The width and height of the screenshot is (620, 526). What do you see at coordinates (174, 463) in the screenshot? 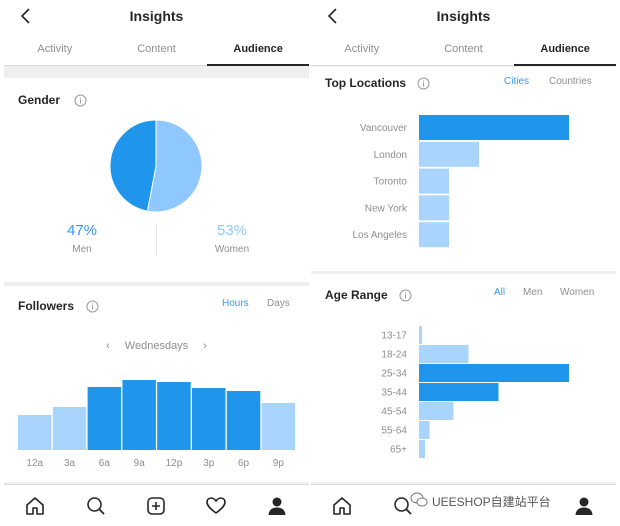
I see `followers-tick-label: 12p` at bounding box center [174, 463].